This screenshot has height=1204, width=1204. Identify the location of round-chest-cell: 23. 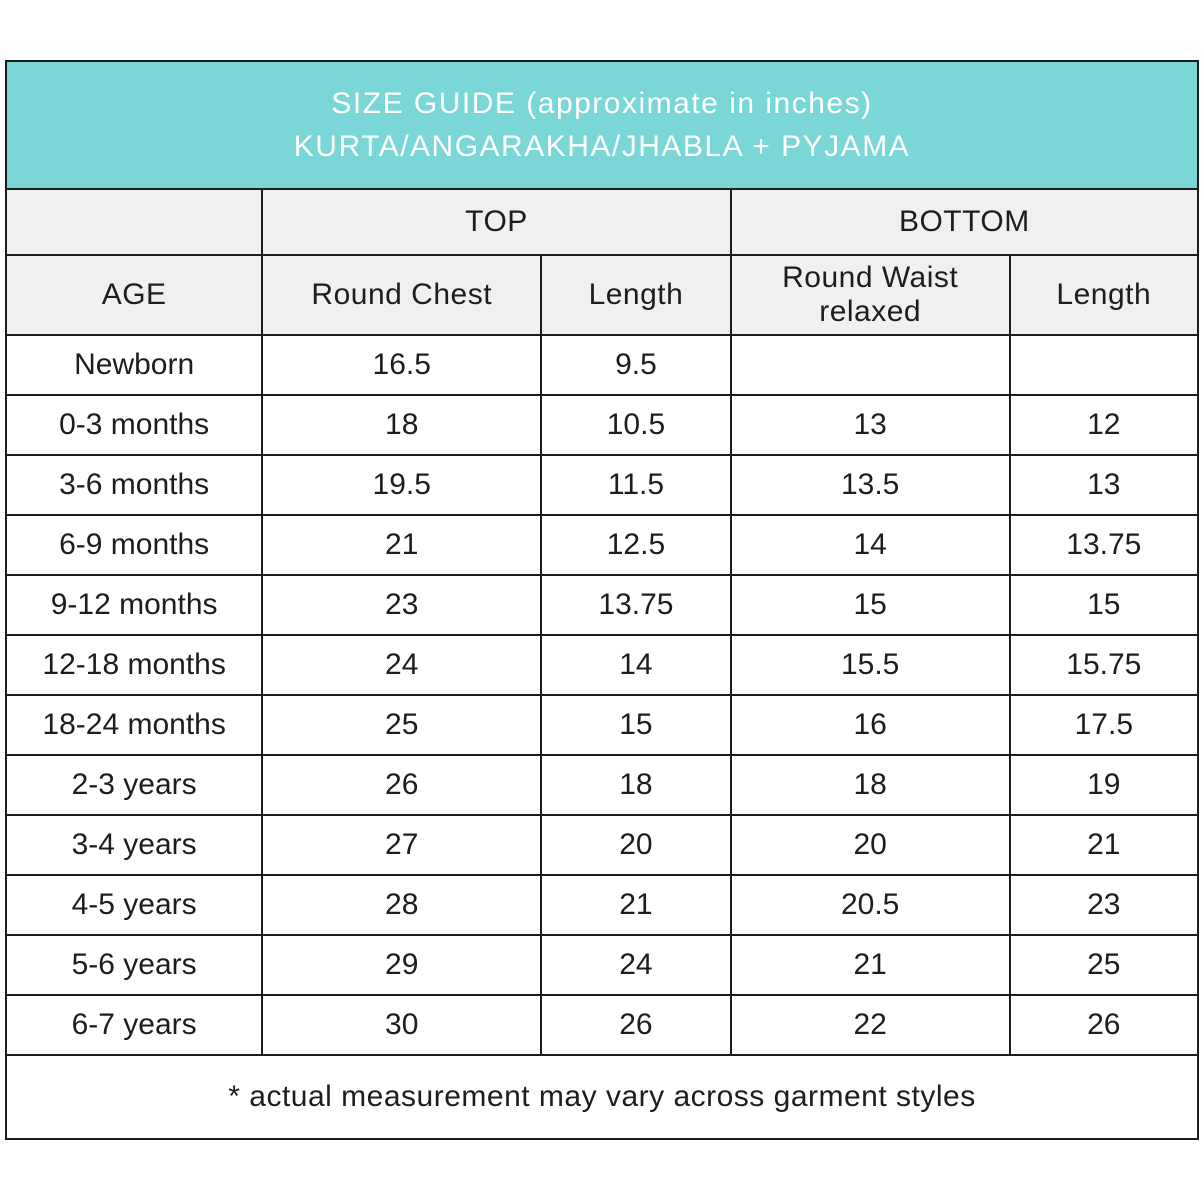
(402, 605).